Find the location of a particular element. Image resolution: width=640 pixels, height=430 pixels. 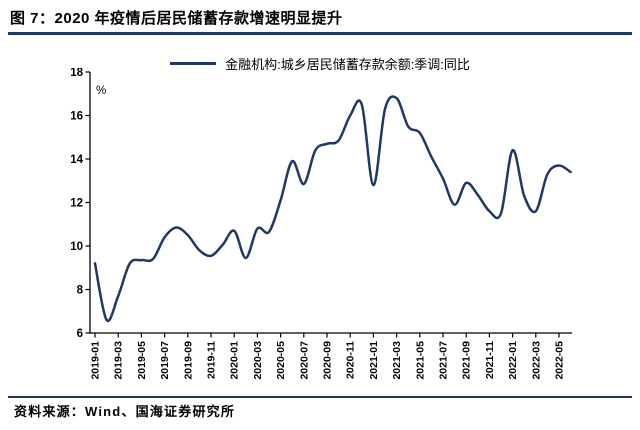

x-axis-label: 2021-07 is located at coordinates (444, 360).